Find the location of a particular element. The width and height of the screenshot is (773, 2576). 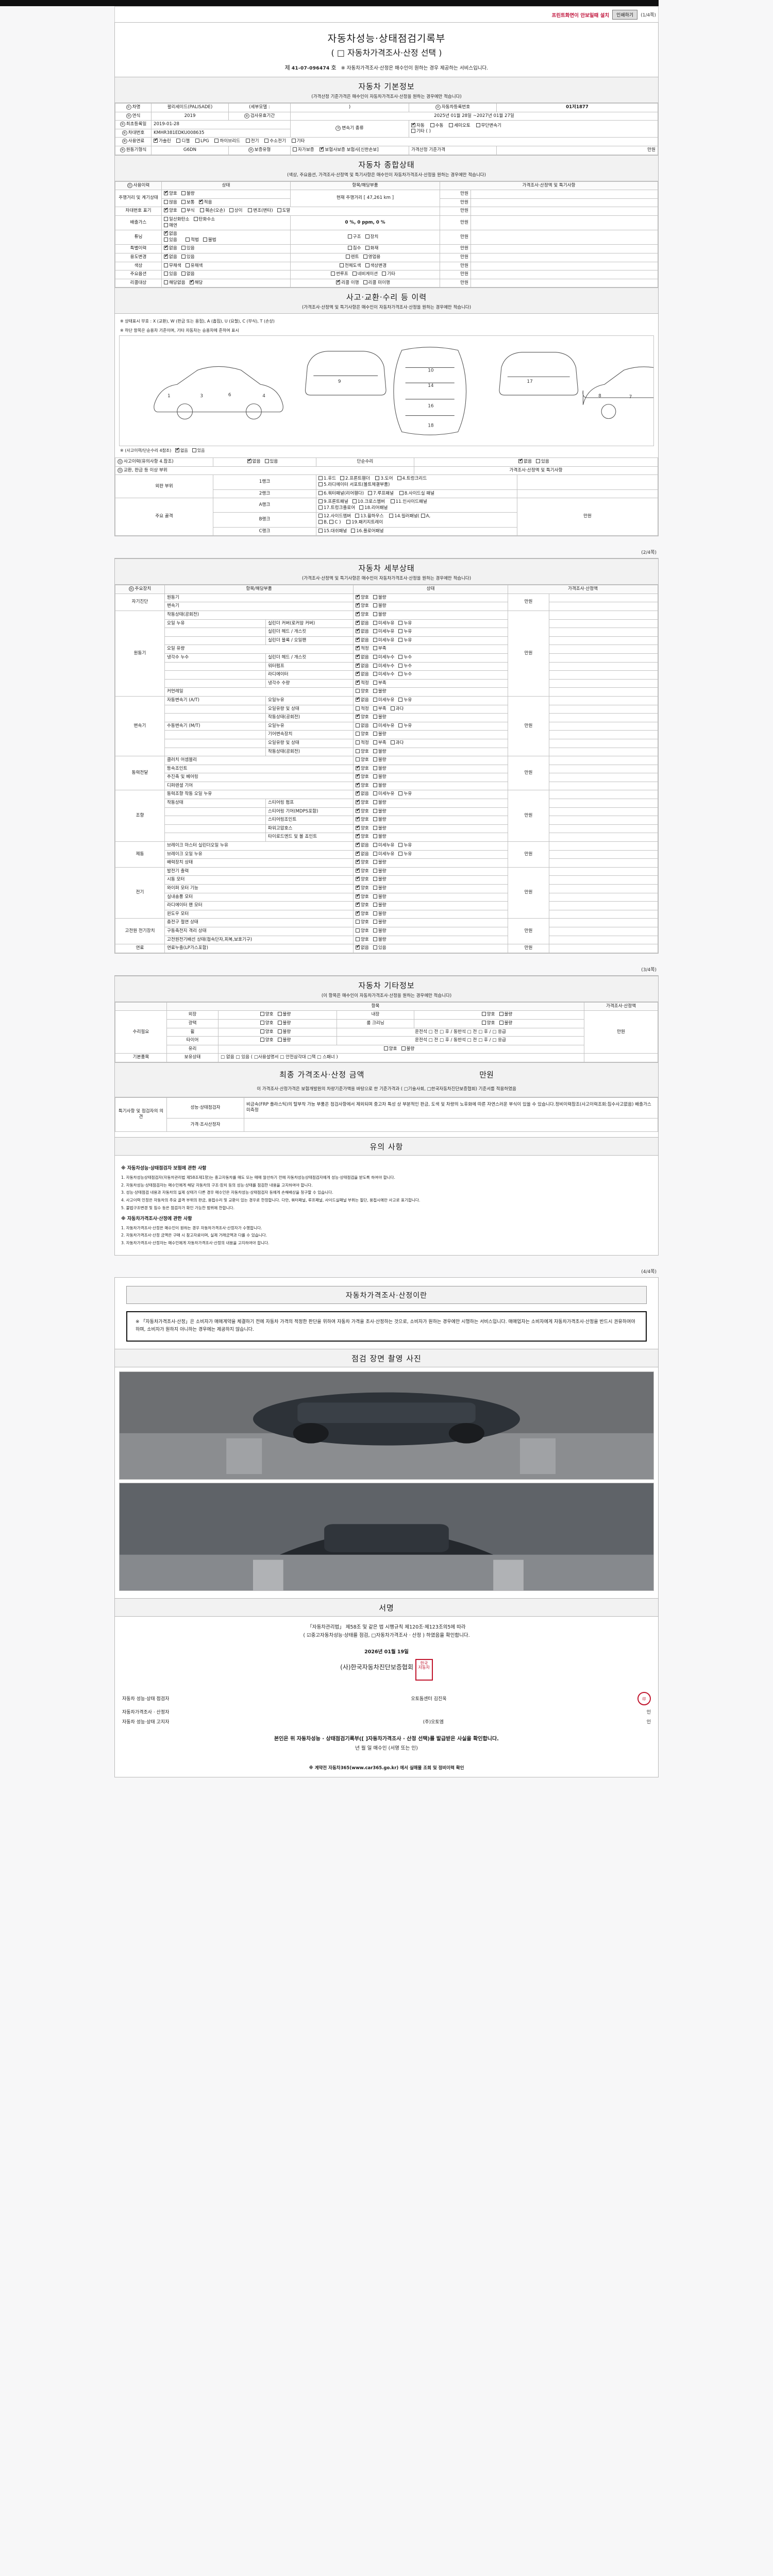

opt-cvt: 무단변속기 is located at coordinates (488, 126).